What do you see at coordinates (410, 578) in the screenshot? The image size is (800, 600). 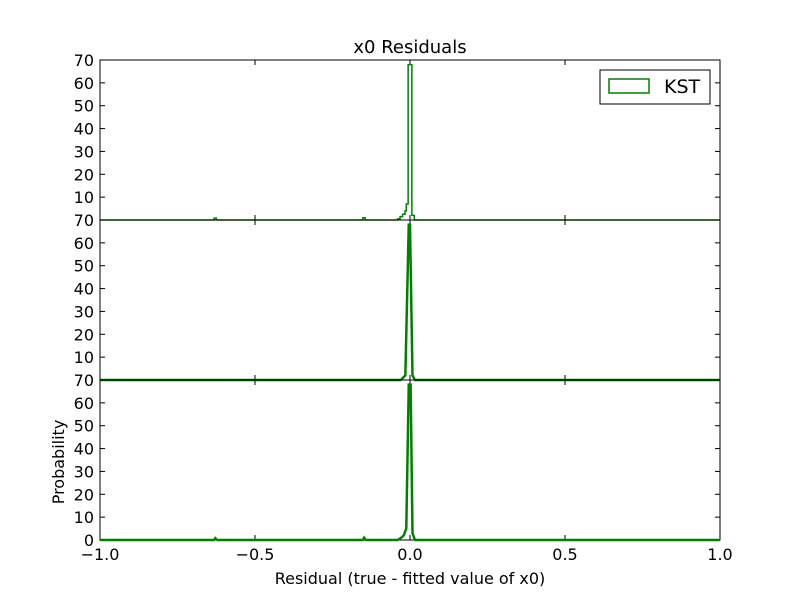 I see `x-axis-label: Residual (true - fitted value of x0)` at bounding box center [410, 578].